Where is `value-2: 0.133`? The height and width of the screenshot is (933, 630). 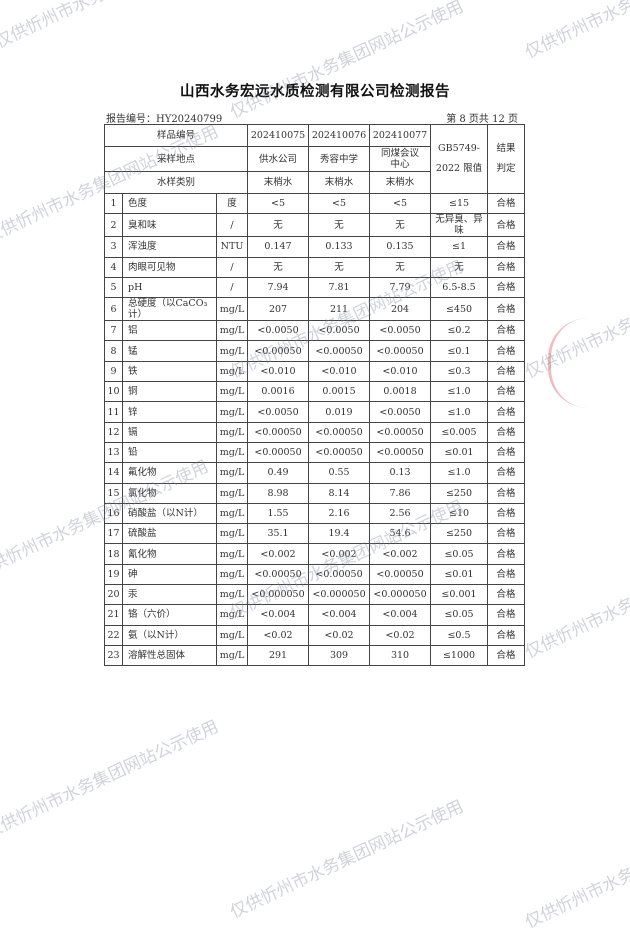 value-2: 0.133 is located at coordinates (339, 247).